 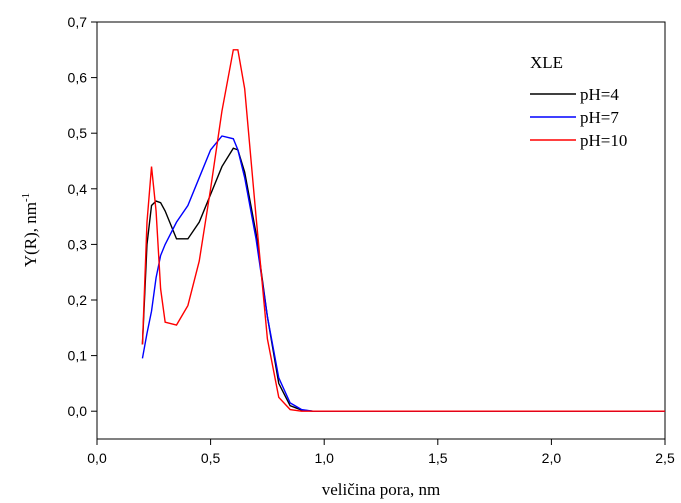 What do you see at coordinates (26, 197) in the screenshot?
I see `y-axis-label-sup: -1` at bounding box center [26, 197].